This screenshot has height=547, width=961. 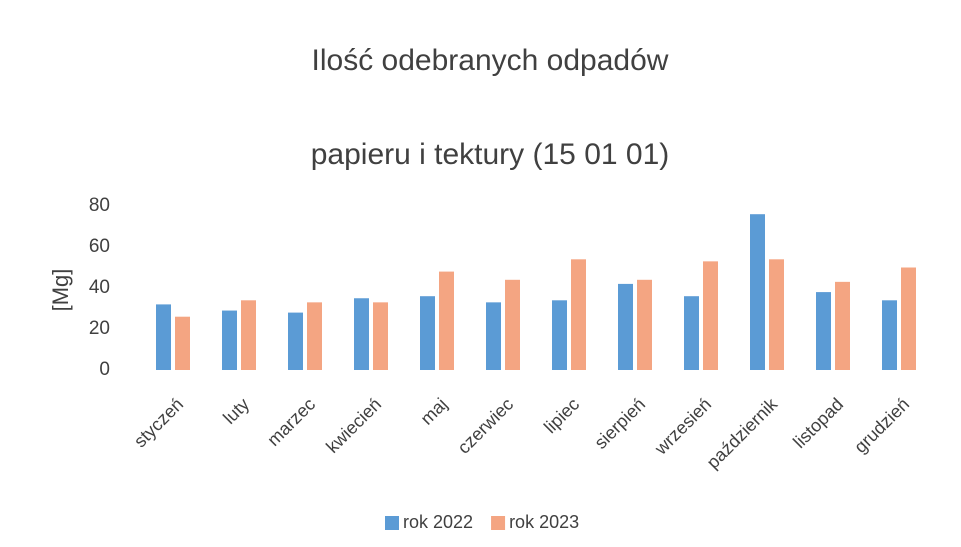 I want to click on y-tick-label: 80, so click(x=99, y=205).